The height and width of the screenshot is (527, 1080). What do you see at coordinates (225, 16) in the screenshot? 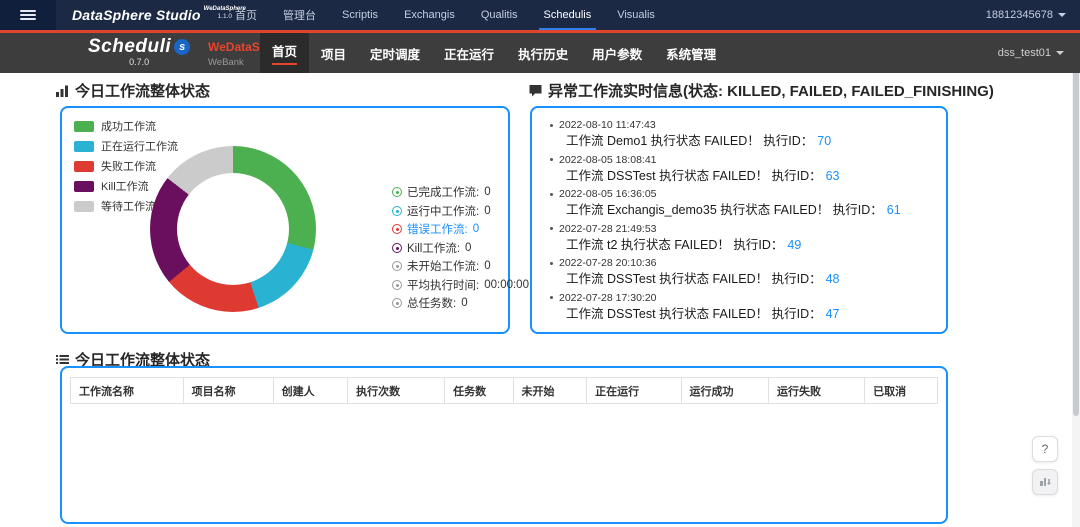
I see `brand-version: 1.1.0` at bounding box center [225, 16].